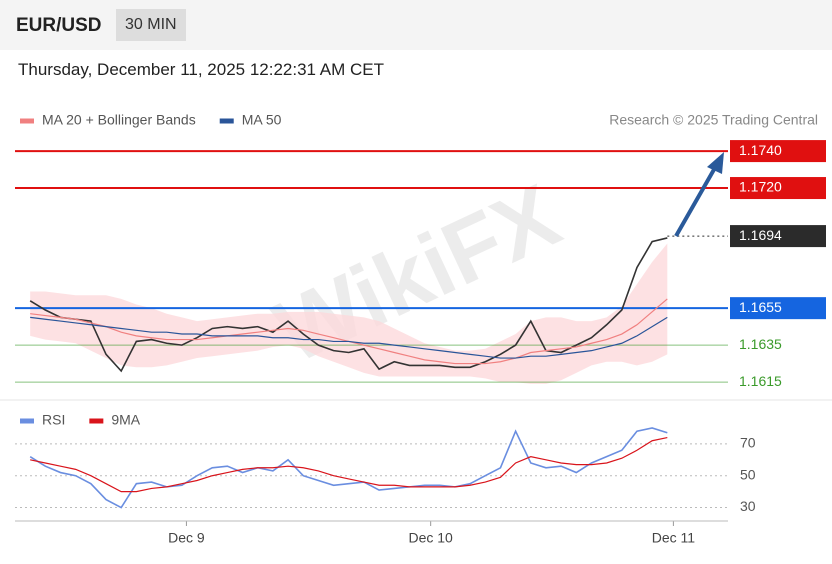  I want to click on x-tick-label: Dec 10, so click(430, 538).